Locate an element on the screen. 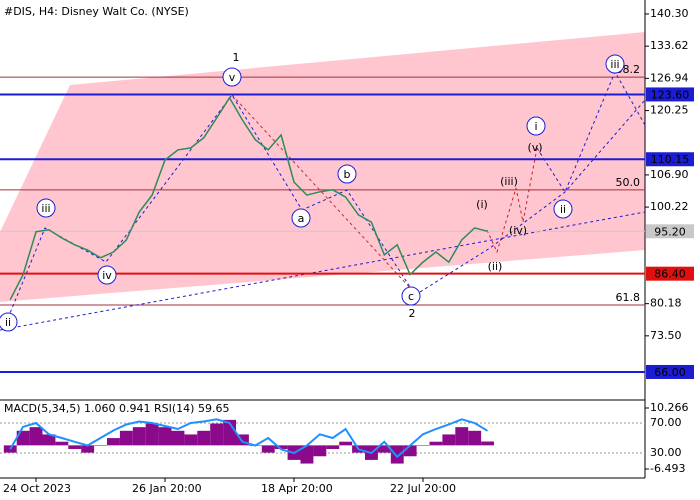 The image size is (700, 500). wave-label: (ii) is located at coordinates (495, 266).